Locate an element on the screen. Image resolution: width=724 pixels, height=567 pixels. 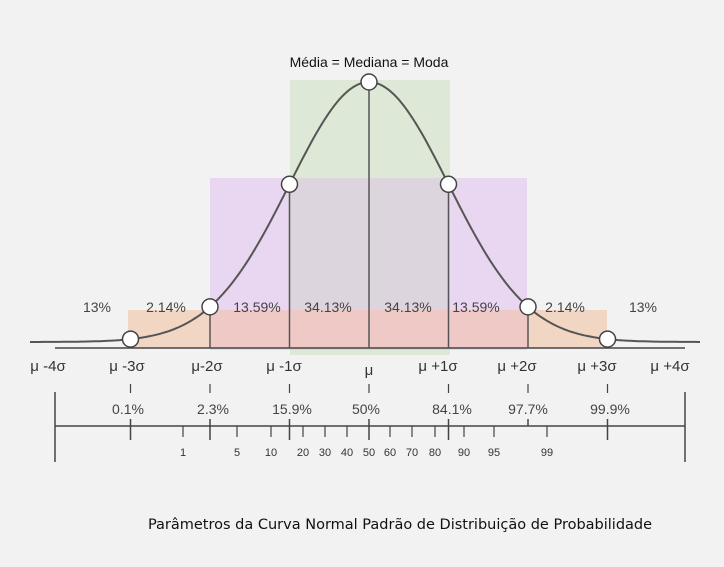
sigma-label: μ +2σ is located at coordinates (517, 366).